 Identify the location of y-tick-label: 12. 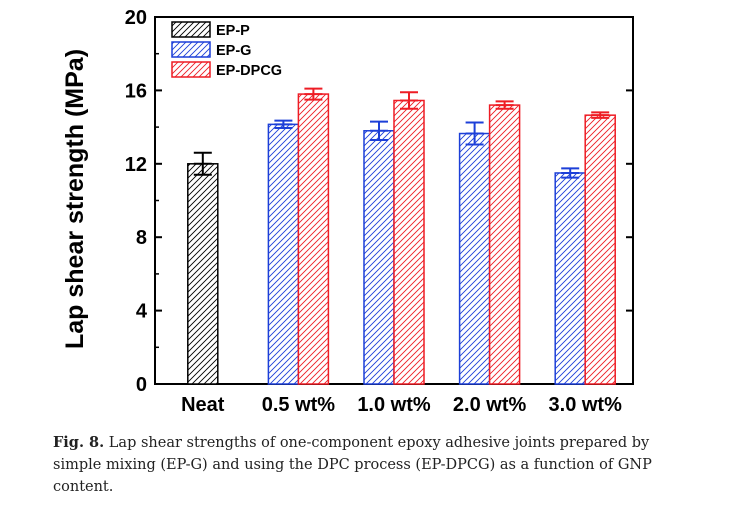
(136, 165).